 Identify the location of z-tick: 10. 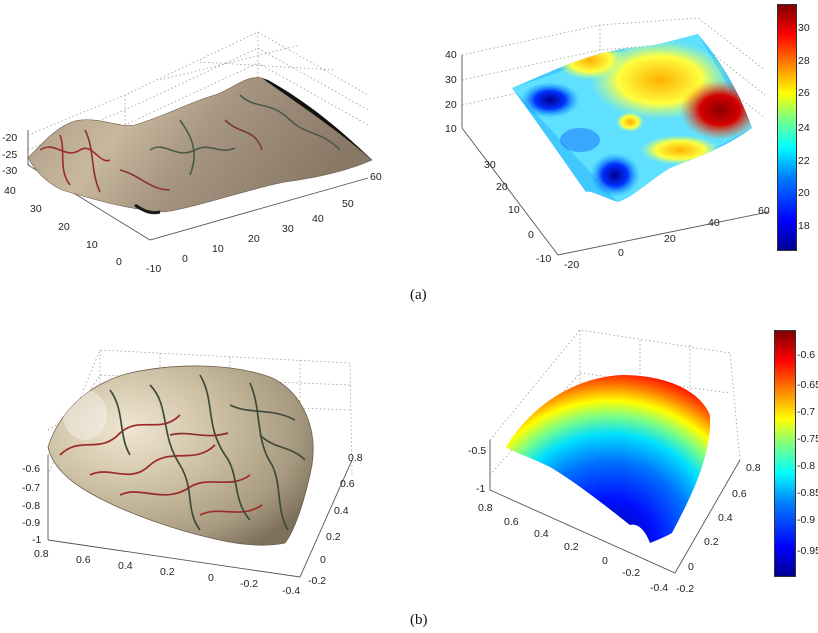
(451, 129).